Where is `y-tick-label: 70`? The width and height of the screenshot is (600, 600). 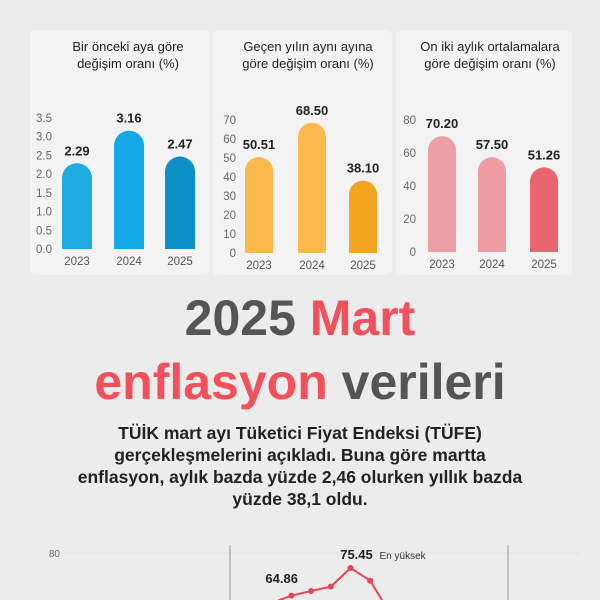 y-tick-label: 70 is located at coordinates (229, 121).